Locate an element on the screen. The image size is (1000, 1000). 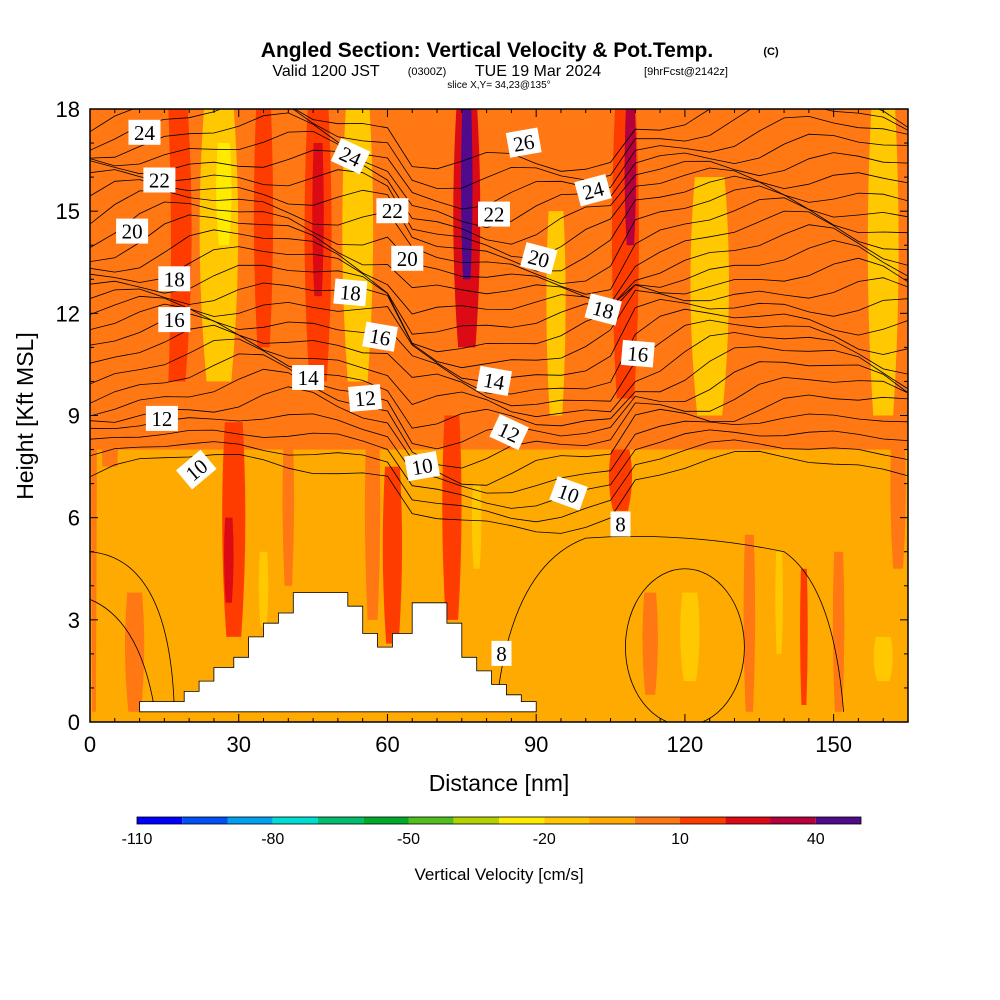
contour-label: 12 is located at coordinates (365, 398).